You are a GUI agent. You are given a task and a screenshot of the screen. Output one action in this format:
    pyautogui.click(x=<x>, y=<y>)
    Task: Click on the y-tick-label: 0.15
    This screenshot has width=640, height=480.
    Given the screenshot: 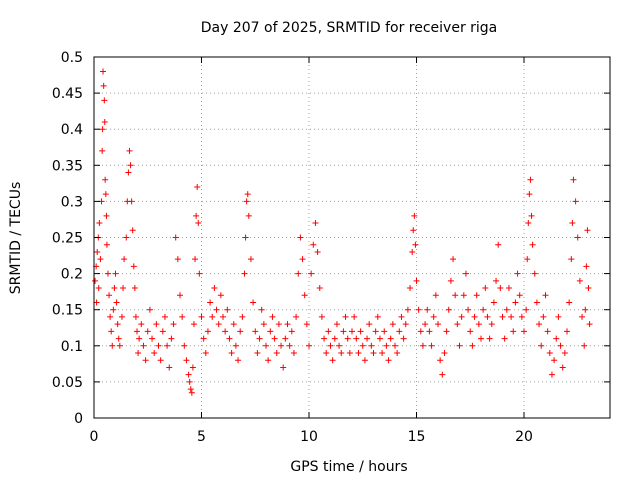 What is the action you would take?
    pyautogui.click(x=67, y=311)
    